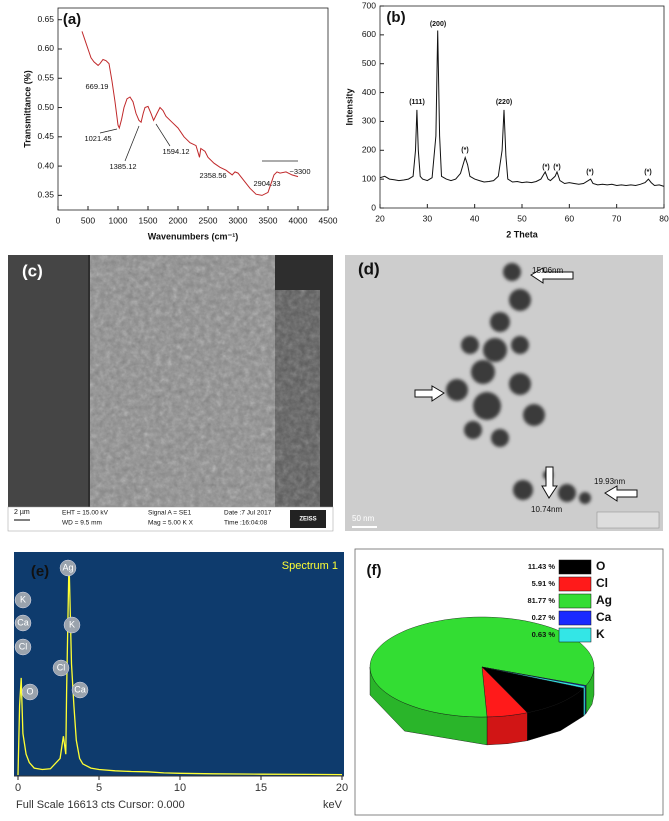  I want to click on legend-label: Ca, so click(604, 617).